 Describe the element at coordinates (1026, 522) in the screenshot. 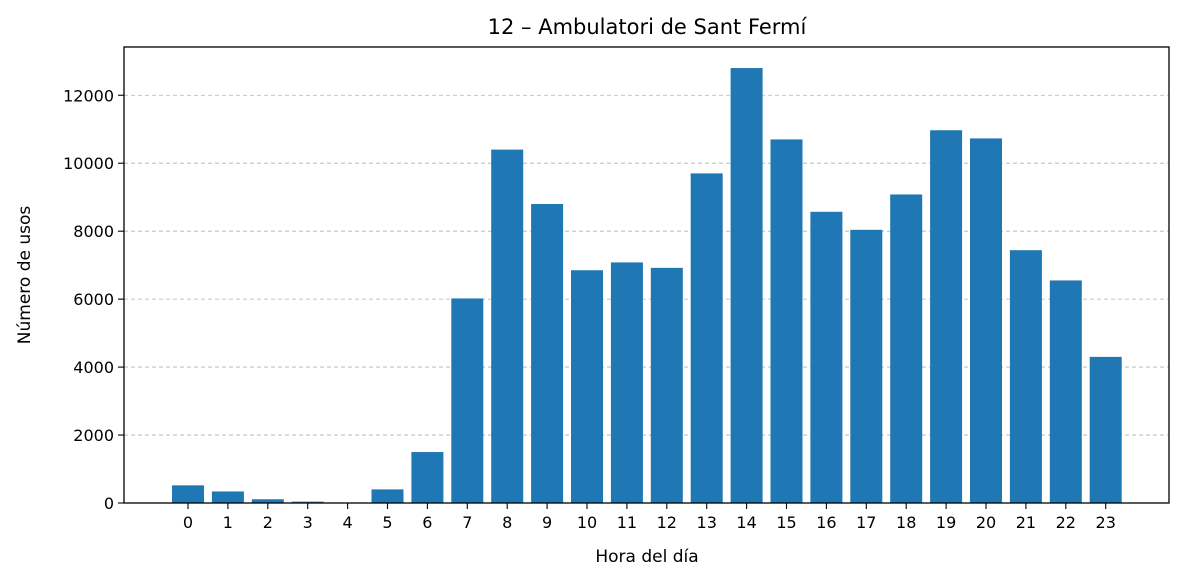

I see `x-tick-label: 21` at that location.